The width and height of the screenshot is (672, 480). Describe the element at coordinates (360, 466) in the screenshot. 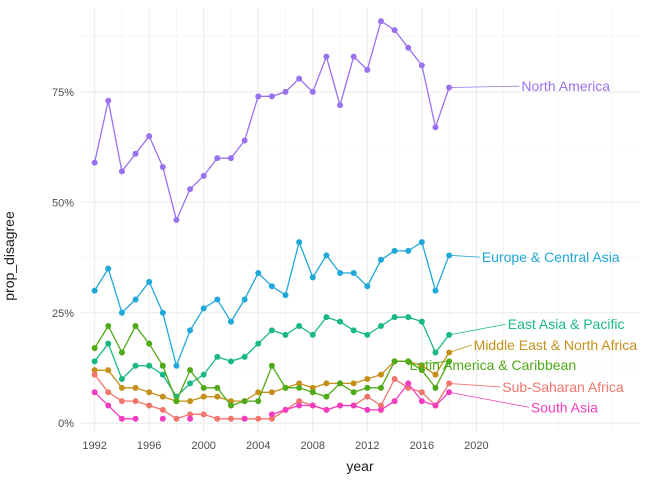

I see `x-axis-title: year` at that location.